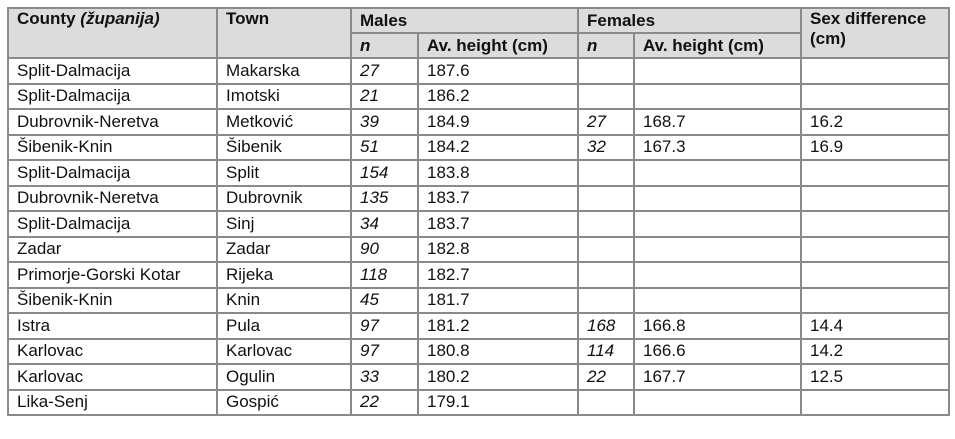  I want to click on cell-m-h: 183.8, so click(498, 173).